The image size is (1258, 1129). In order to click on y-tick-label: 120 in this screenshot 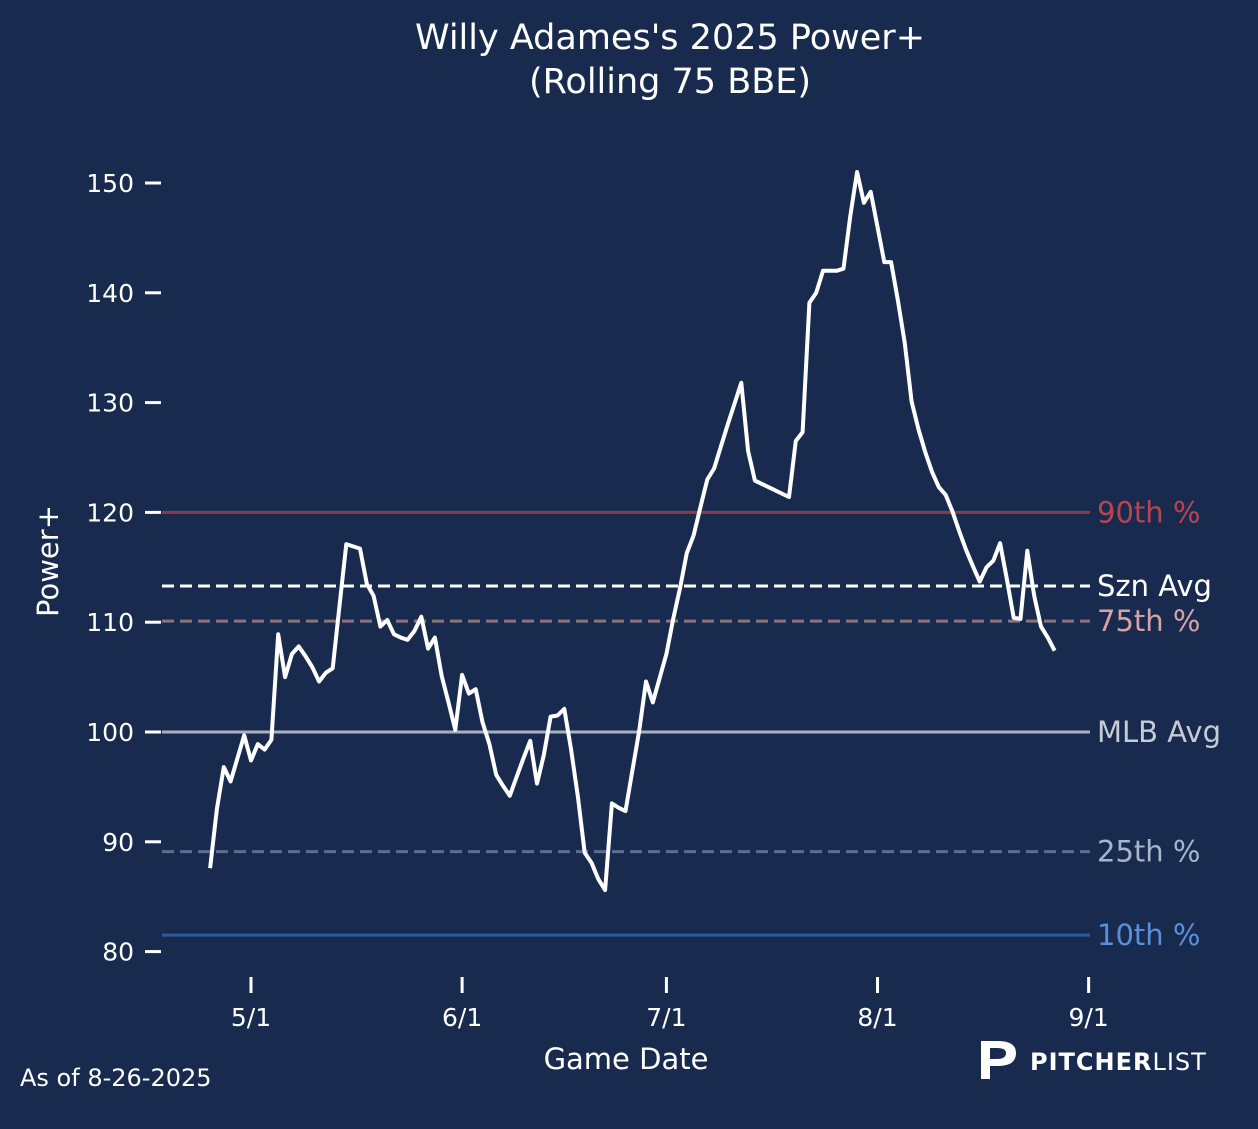, I will do `click(110, 512)`.